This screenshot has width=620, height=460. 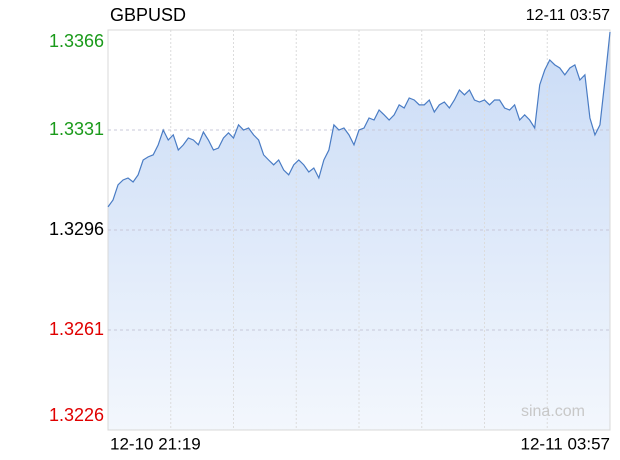 I want to click on x-tick-label: 12-11 03:57, so click(x=565, y=443).